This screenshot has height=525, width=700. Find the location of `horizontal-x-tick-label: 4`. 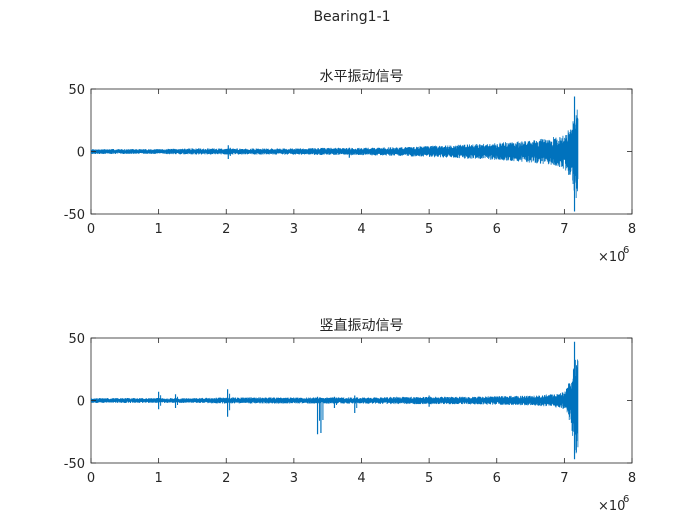

horizontal-x-tick-label: 4 is located at coordinates (361, 229).